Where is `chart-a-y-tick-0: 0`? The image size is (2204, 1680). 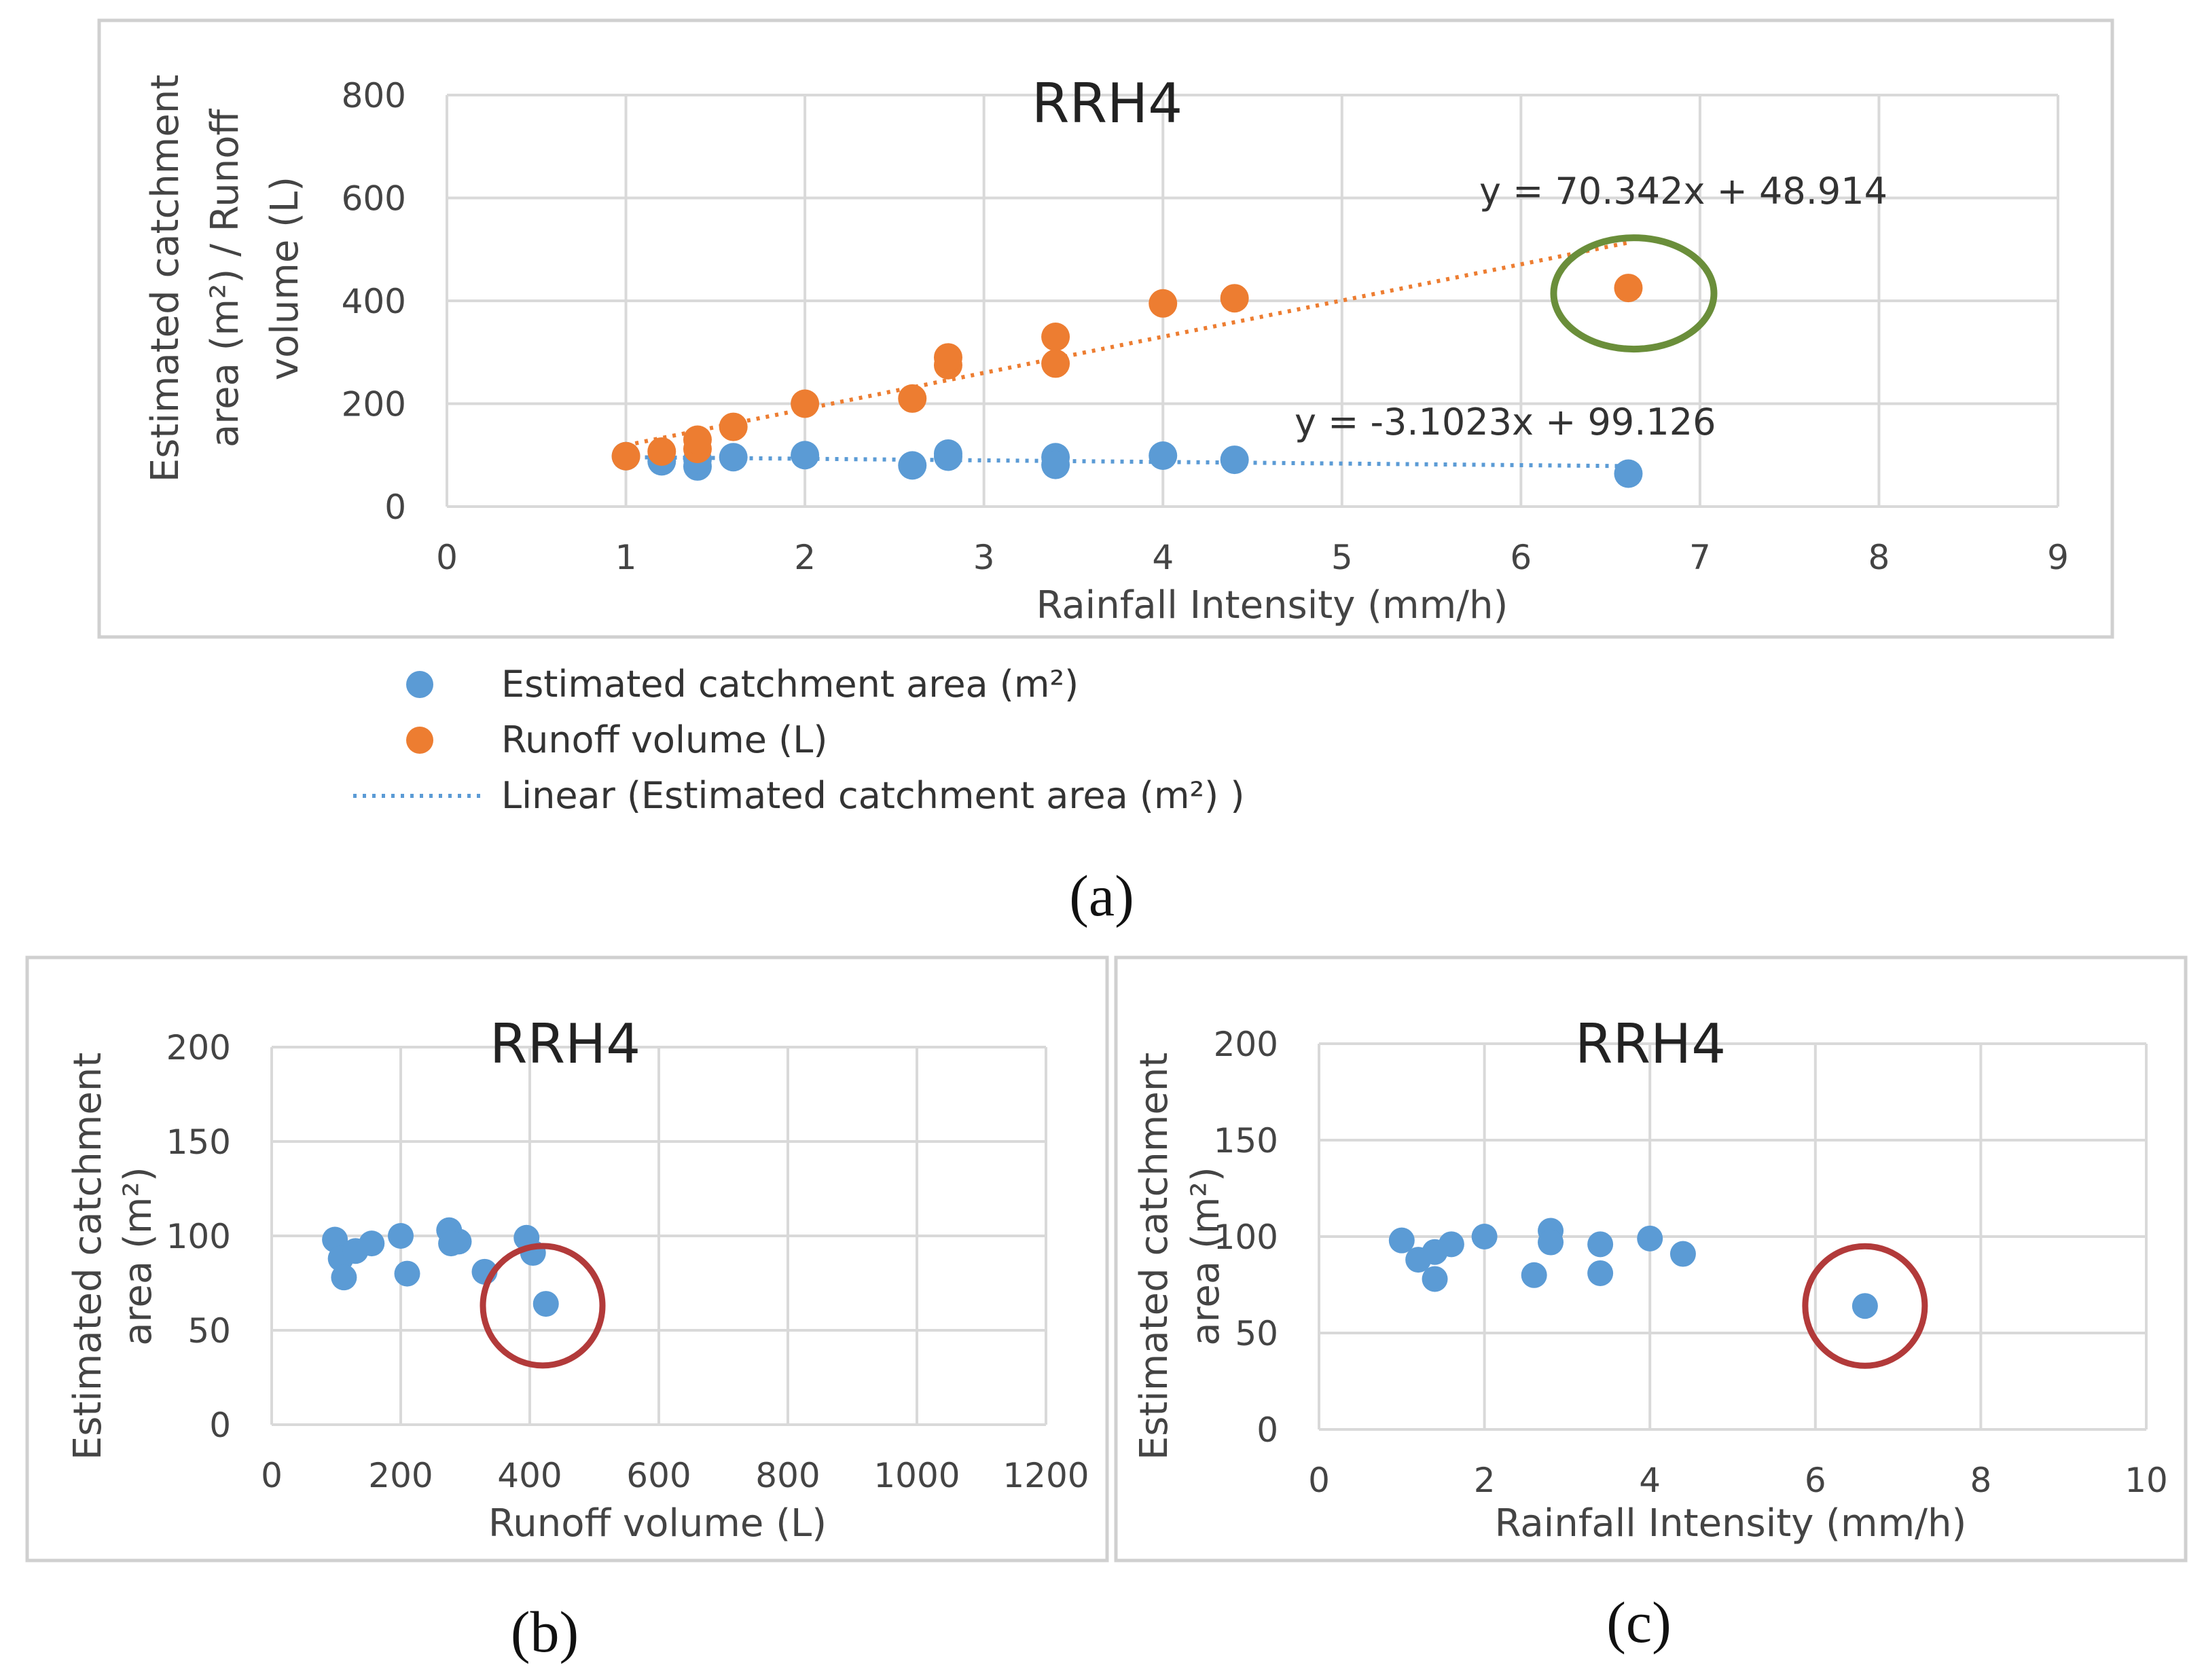 chart-a-y-tick-0: 0 is located at coordinates (395, 508).